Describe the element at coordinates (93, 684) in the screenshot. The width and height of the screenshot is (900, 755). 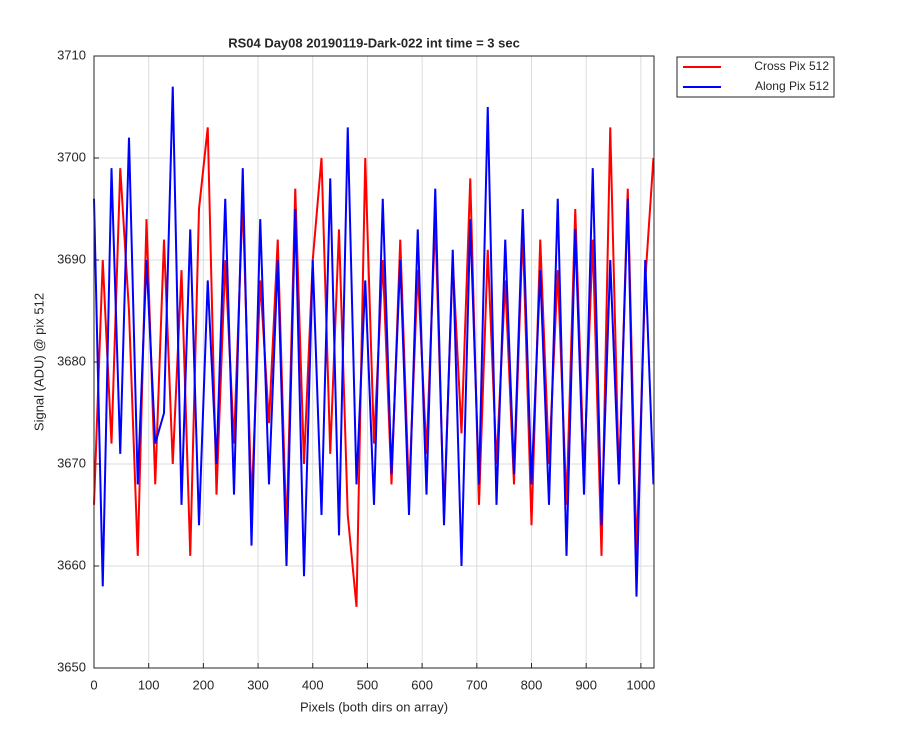
I see `x-tick-label: 0` at that location.